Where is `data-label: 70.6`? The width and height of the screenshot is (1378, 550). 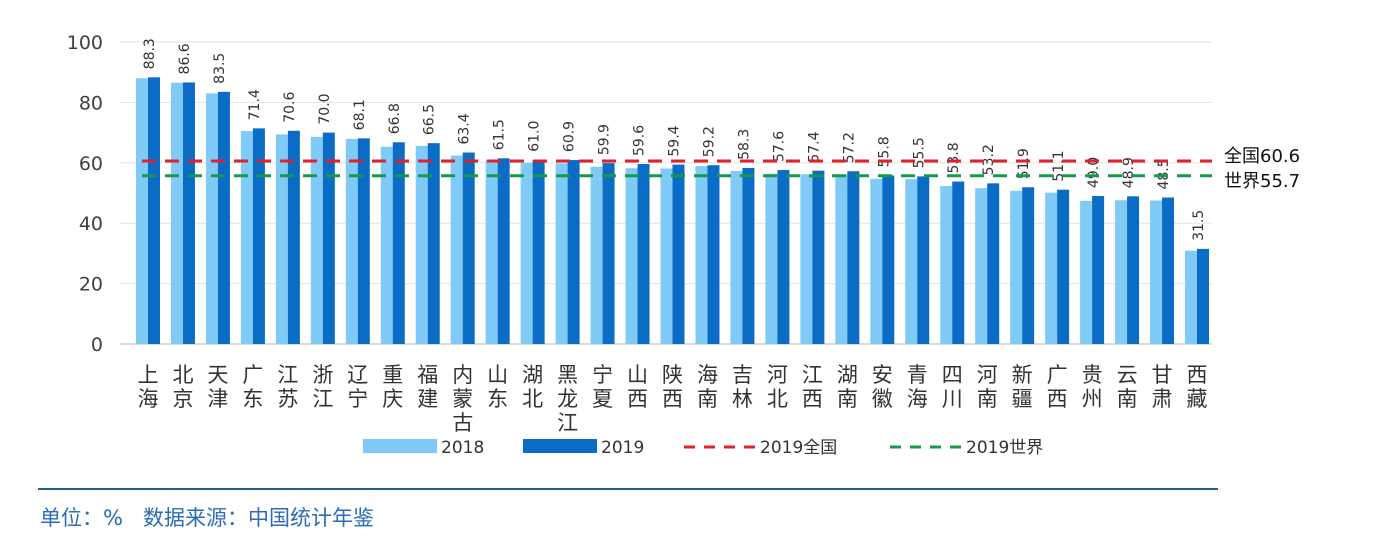
data-label: 70.6 is located at coordinates (290, 107).